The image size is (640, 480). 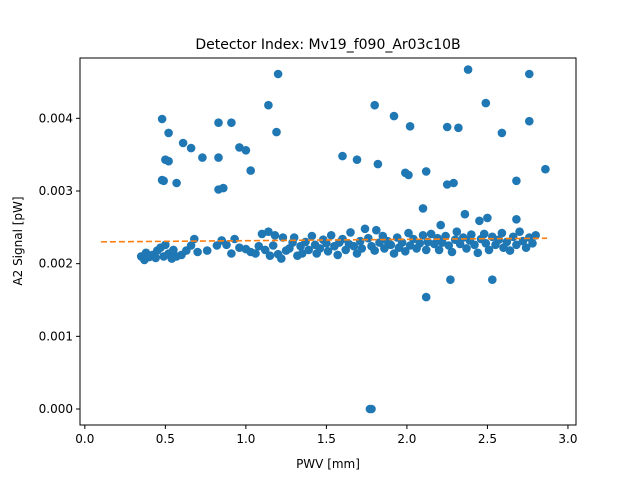 What do you see at coordinates (56, 264) in the screenshot?
I see `y-tick-label: 0.002` at bounding box center [56, 264].